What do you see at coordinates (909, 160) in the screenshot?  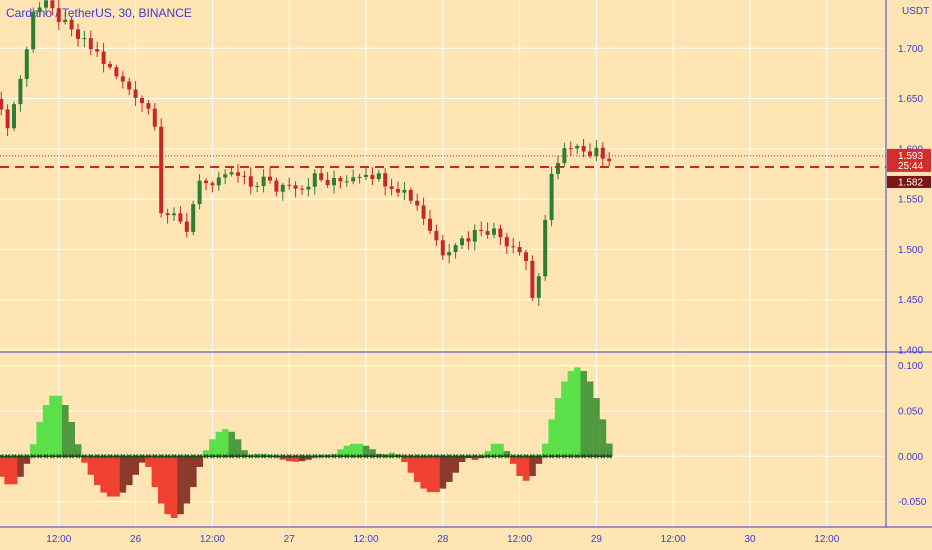 I see `last-price-badge` at bounding box center [909, 160].